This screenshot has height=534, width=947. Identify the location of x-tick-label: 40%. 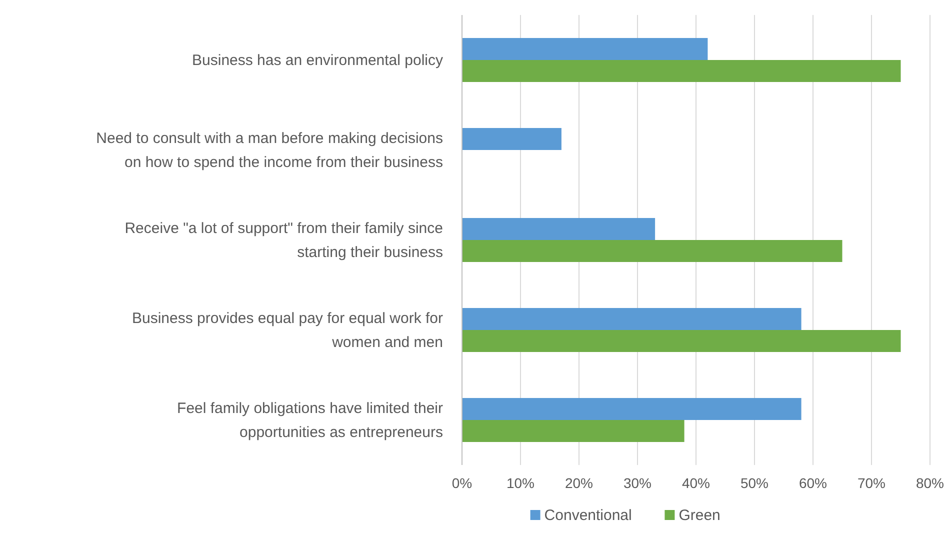
(696, 483).